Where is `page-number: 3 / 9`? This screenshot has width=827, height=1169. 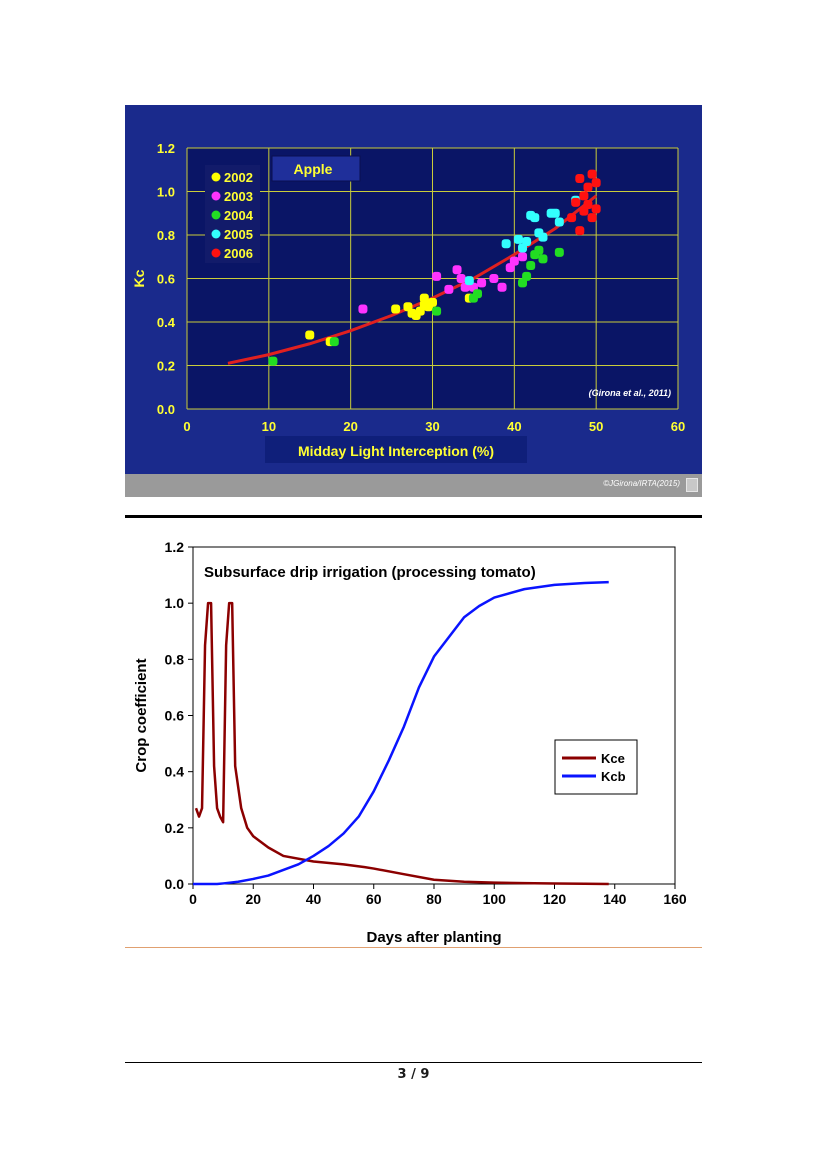 page-number: 3 / 9 is located at coordinates (413, 1074).